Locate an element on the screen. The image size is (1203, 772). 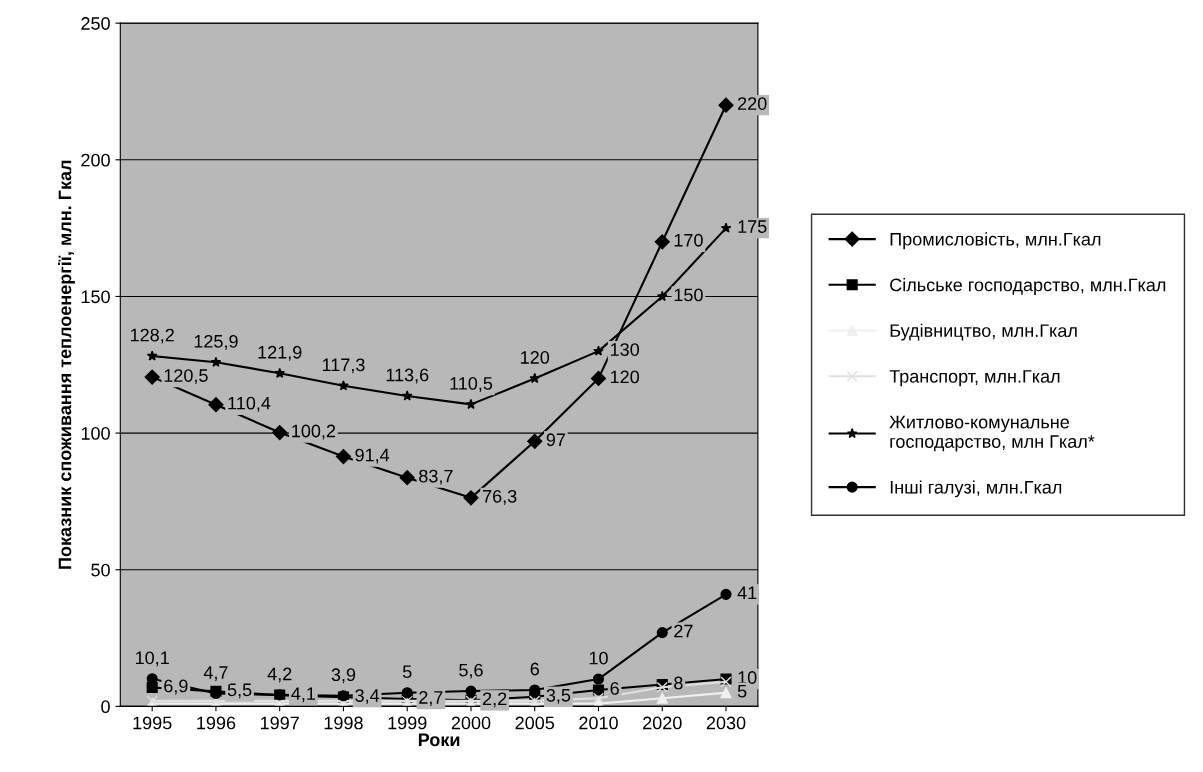
x-tick-label: 1999 is located at coordinates (407, 723).